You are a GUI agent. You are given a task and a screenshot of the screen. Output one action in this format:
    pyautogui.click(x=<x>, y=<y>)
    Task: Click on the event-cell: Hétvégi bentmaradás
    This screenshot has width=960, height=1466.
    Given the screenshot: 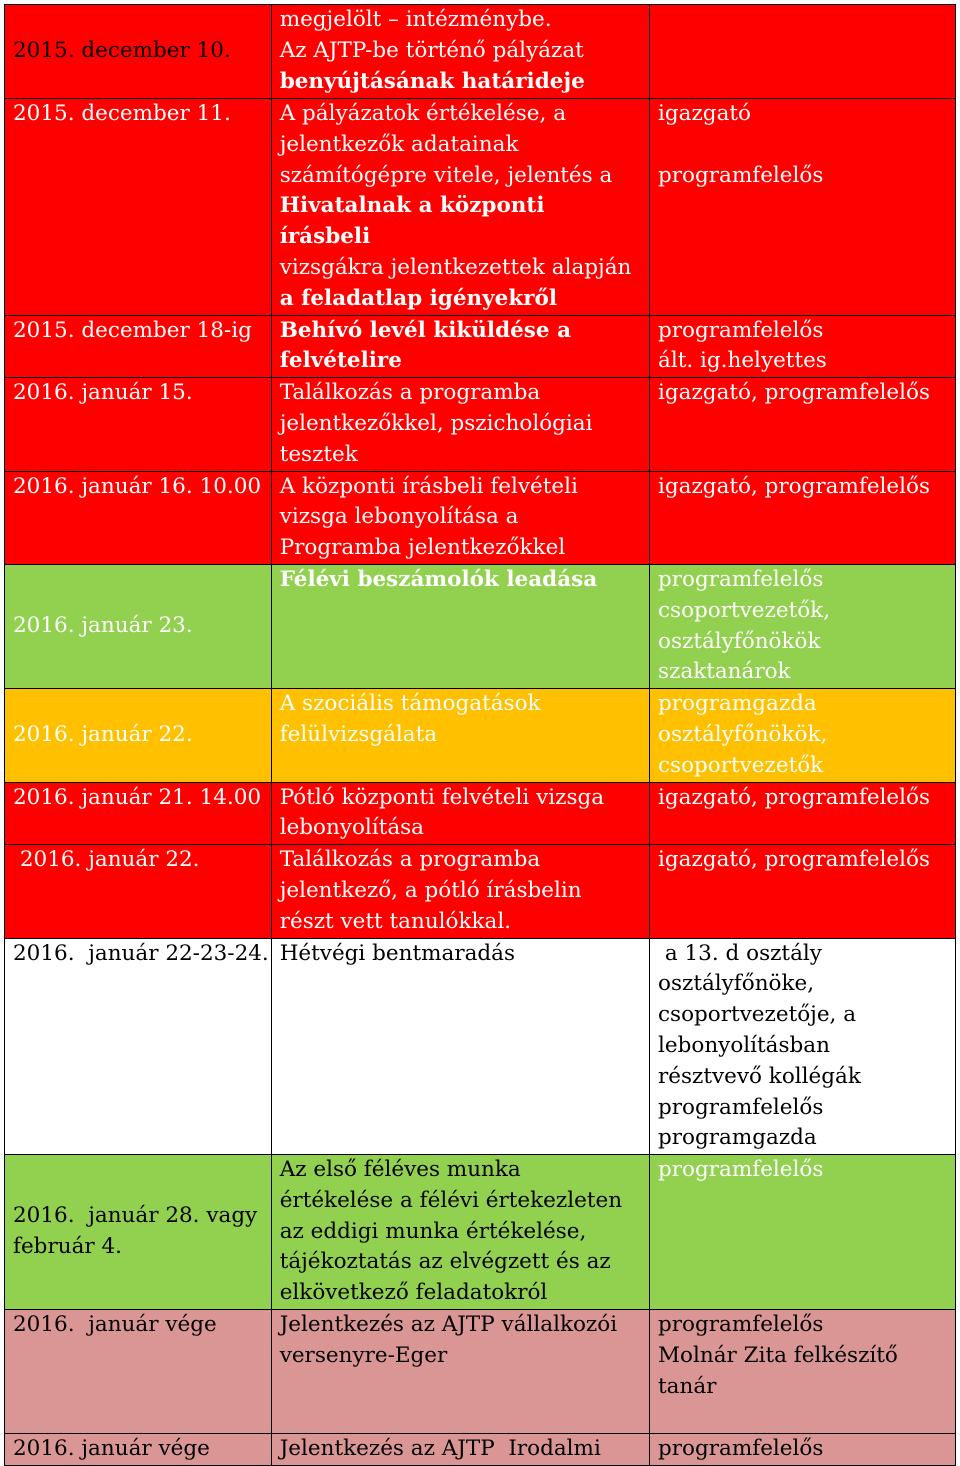 What is the action you would take?
    pyautogui.click(x=460, y=1046)
    